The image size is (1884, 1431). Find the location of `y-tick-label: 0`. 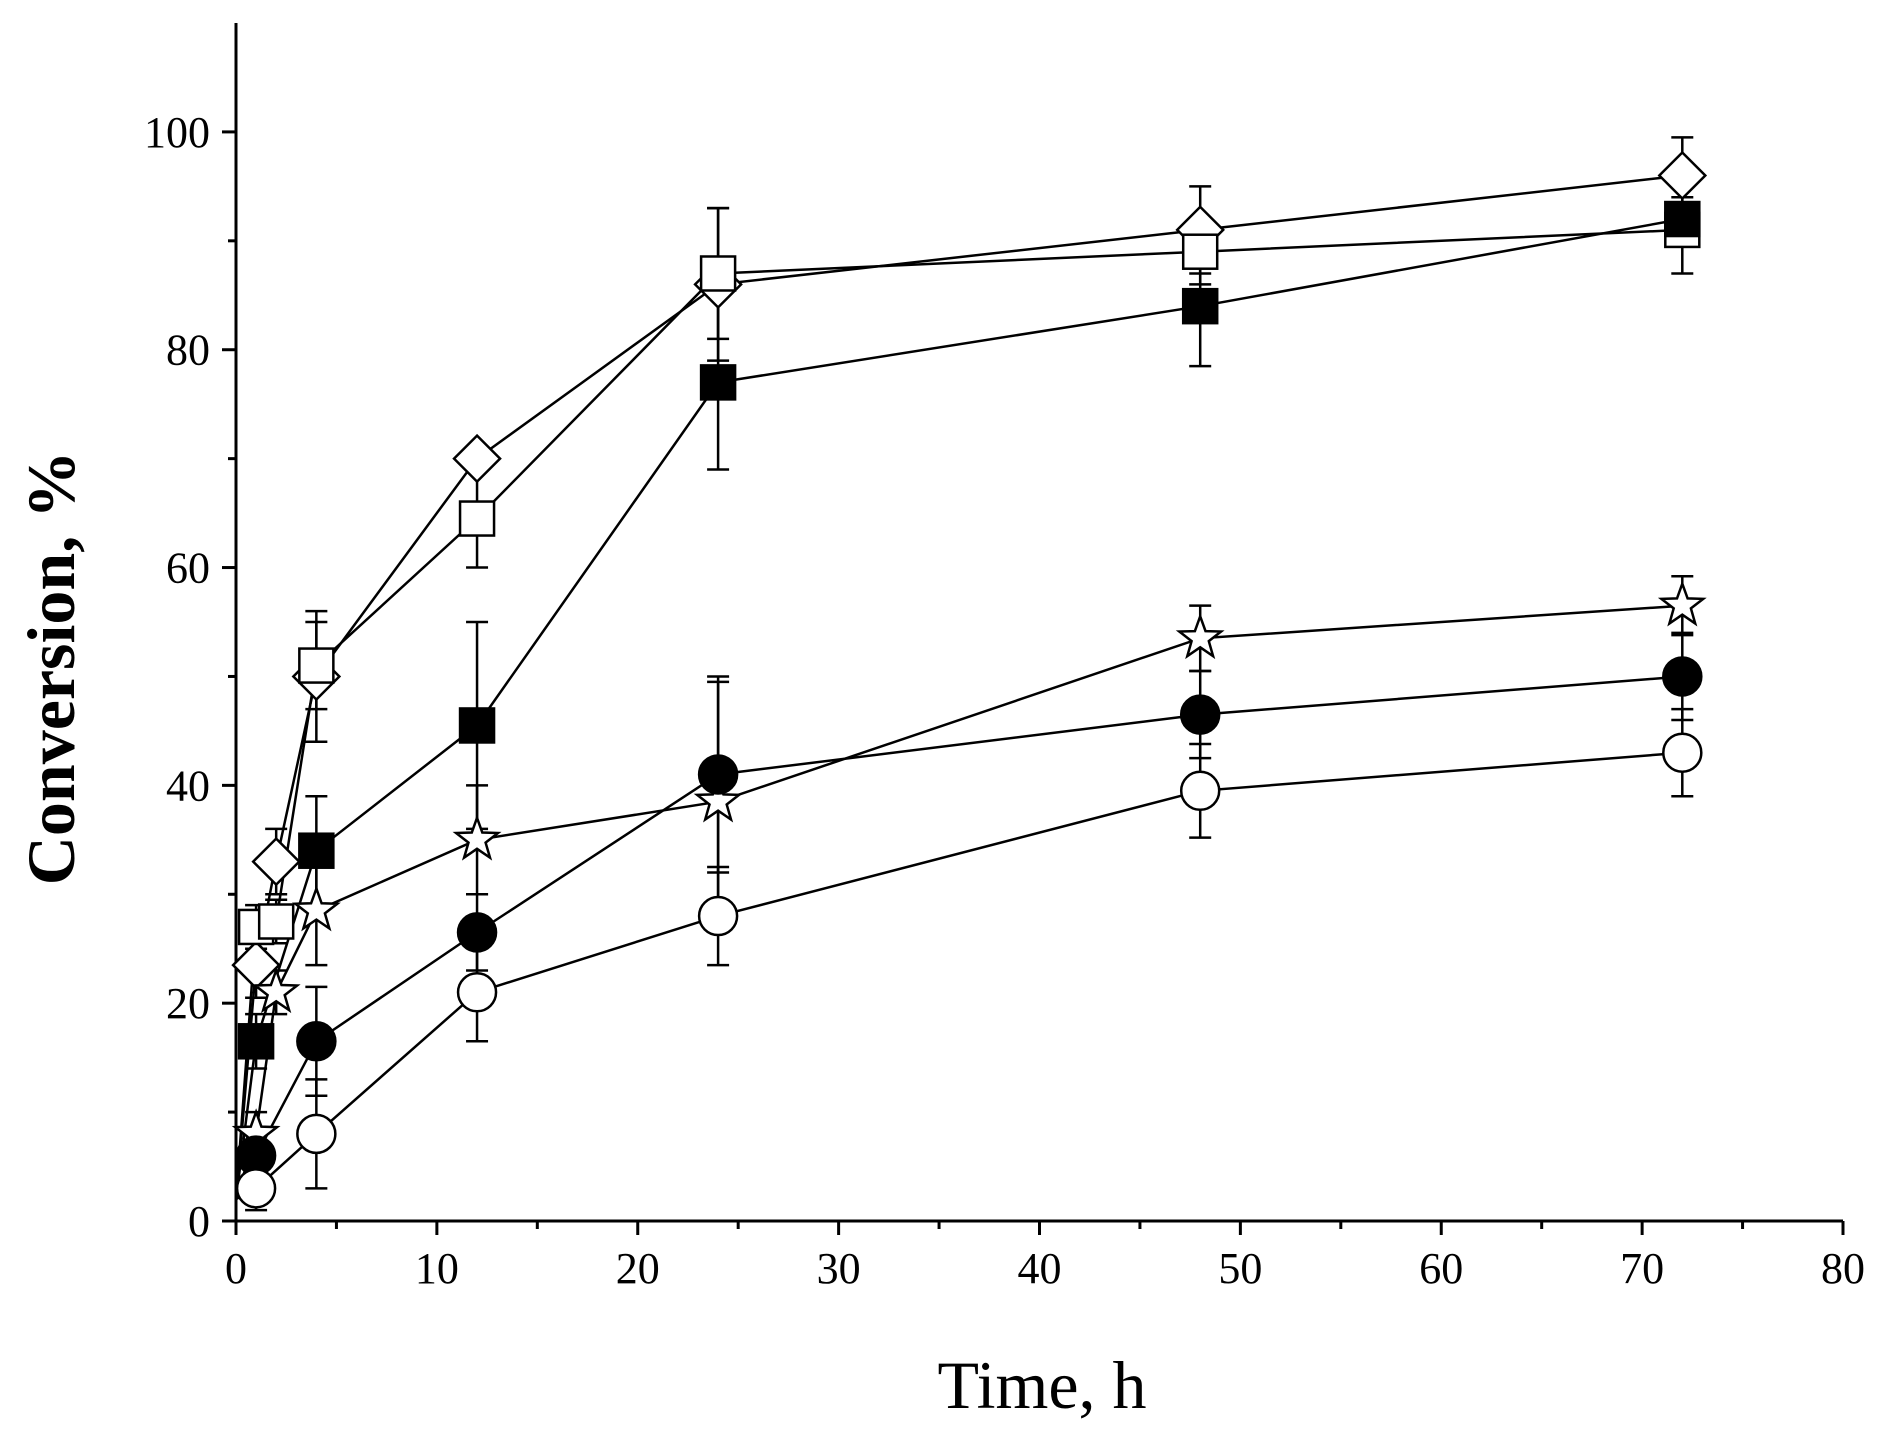

y-tick-label: 0 is located at coordinates (199, 1221).